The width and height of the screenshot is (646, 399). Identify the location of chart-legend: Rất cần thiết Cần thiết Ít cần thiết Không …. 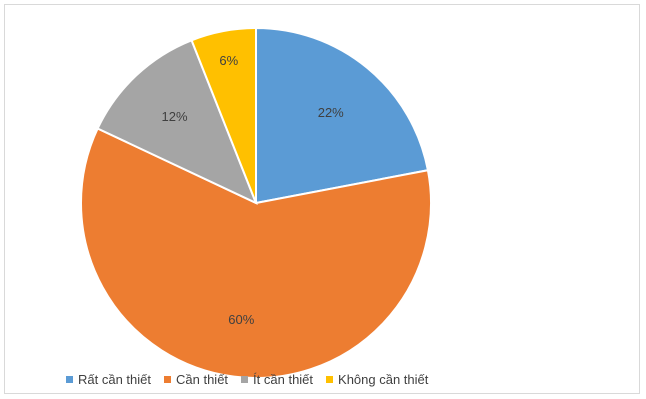
(253, 379).